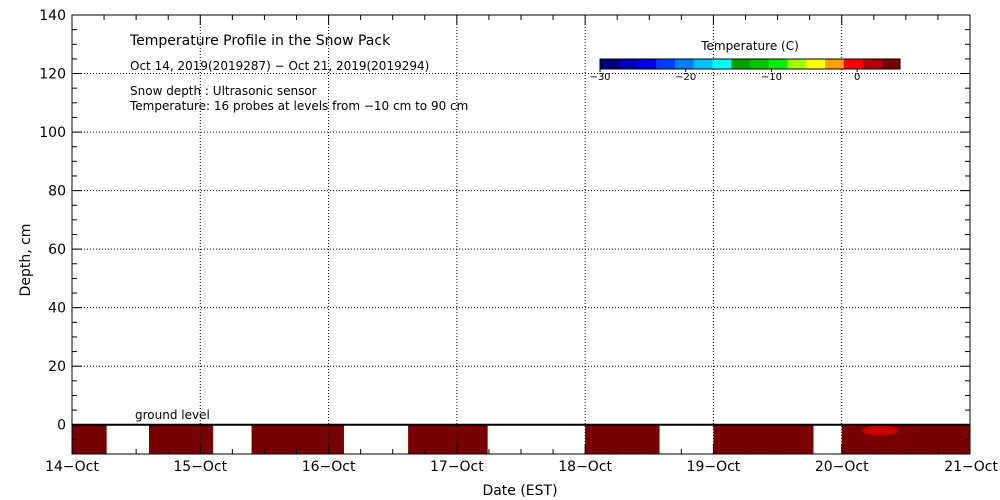 Image resolution: width=1000 pixels, height=500 pixels. Describe the element at coordinates (842, 467) in the screenshot. I see `x-tick-label-6: 20−Oct` at that location.